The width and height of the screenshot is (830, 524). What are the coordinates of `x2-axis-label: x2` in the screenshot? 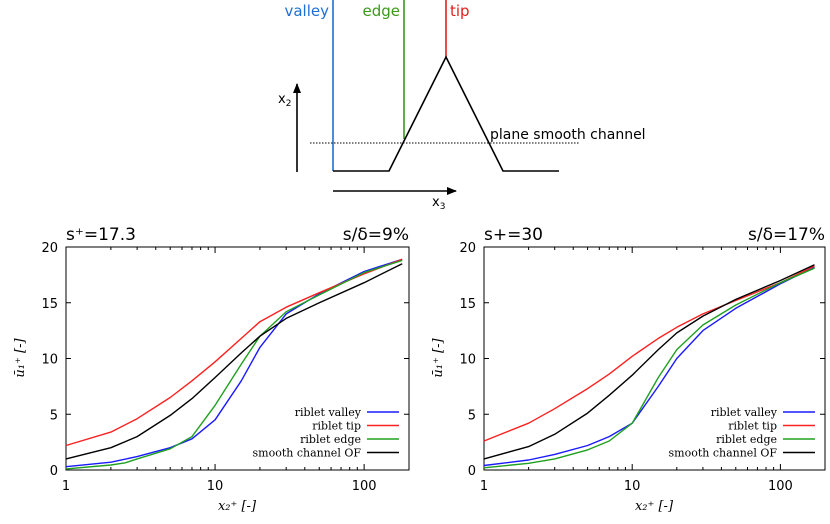 It's located at (284, 100).